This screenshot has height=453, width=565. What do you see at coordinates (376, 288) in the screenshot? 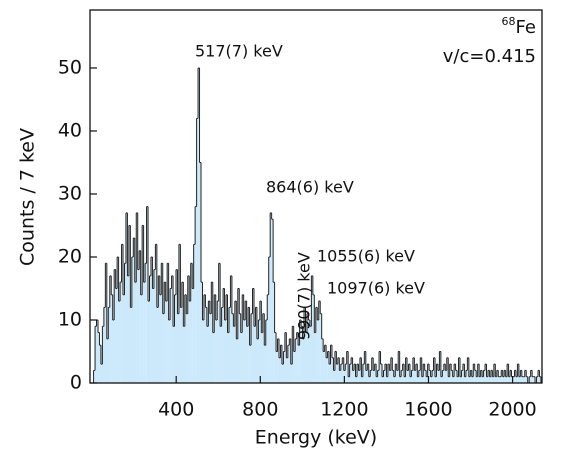
I see `peak-annotation: 1097(6) keV` at bounding box center [376, 288].